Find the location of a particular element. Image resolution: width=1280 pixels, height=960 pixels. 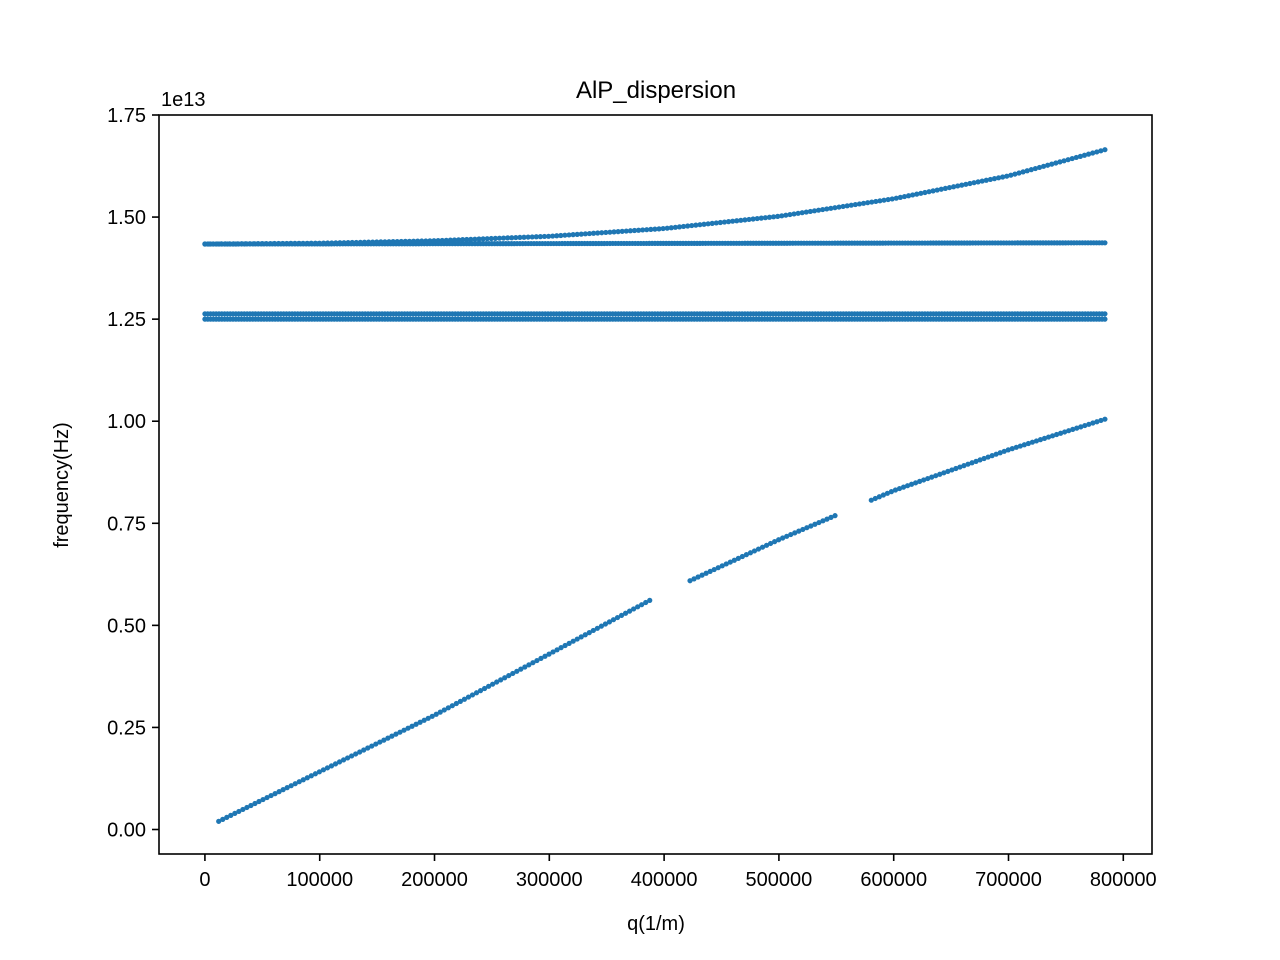

y-tick-label: 0.75 is located at coordinates (126, 524).